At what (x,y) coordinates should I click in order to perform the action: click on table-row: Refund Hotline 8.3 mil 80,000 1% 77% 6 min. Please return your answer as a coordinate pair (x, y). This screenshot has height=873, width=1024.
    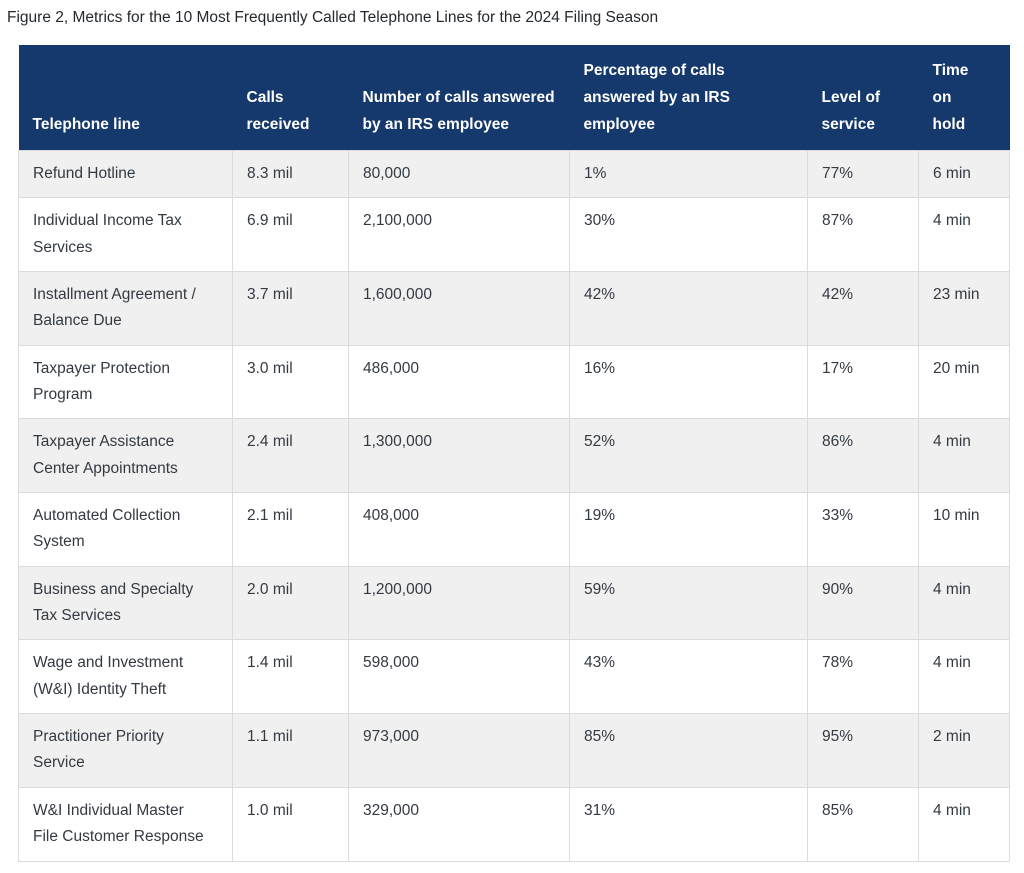
    Looking at the image, I should click on (514, 174).